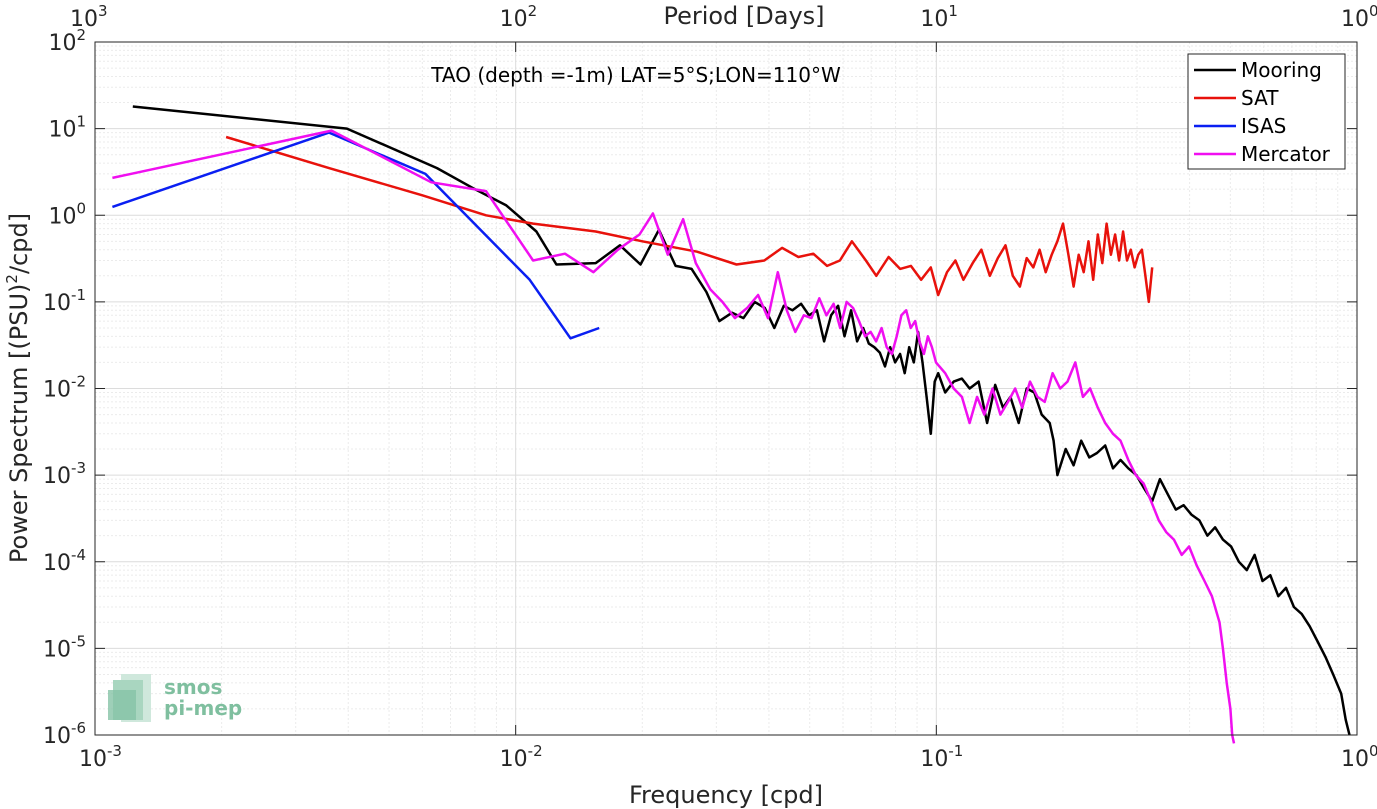 The width and height of the screenshot is (1377, 809). Describe the element at coordinates (521, 757) in the screenshot. I see `x-tick-label: 10⁻²` at that location.